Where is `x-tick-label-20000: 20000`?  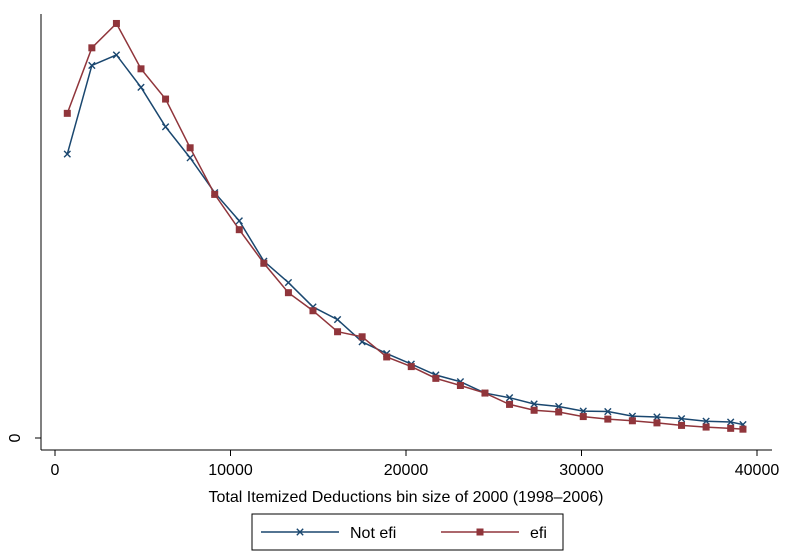
x-tick-label-20000: 20000 is located at coordinates (406, 470).